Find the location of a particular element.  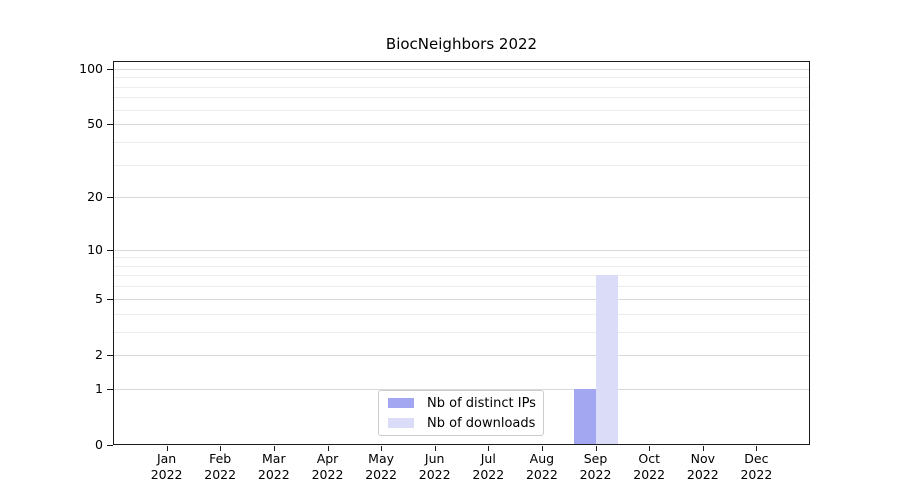

x-tick-label: Nov 2022 is located at coordinates (703, 467).